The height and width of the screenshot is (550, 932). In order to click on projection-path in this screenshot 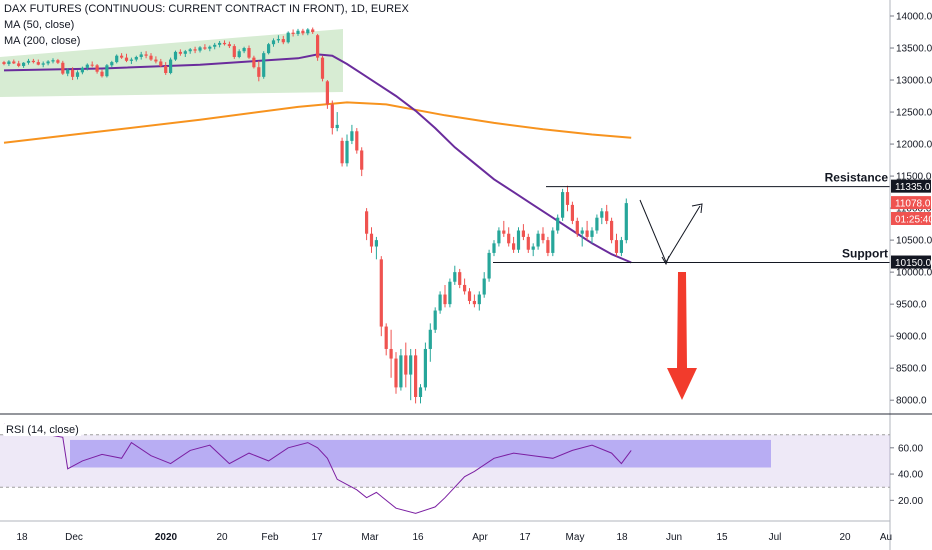, I will do `click(670, 231)`.